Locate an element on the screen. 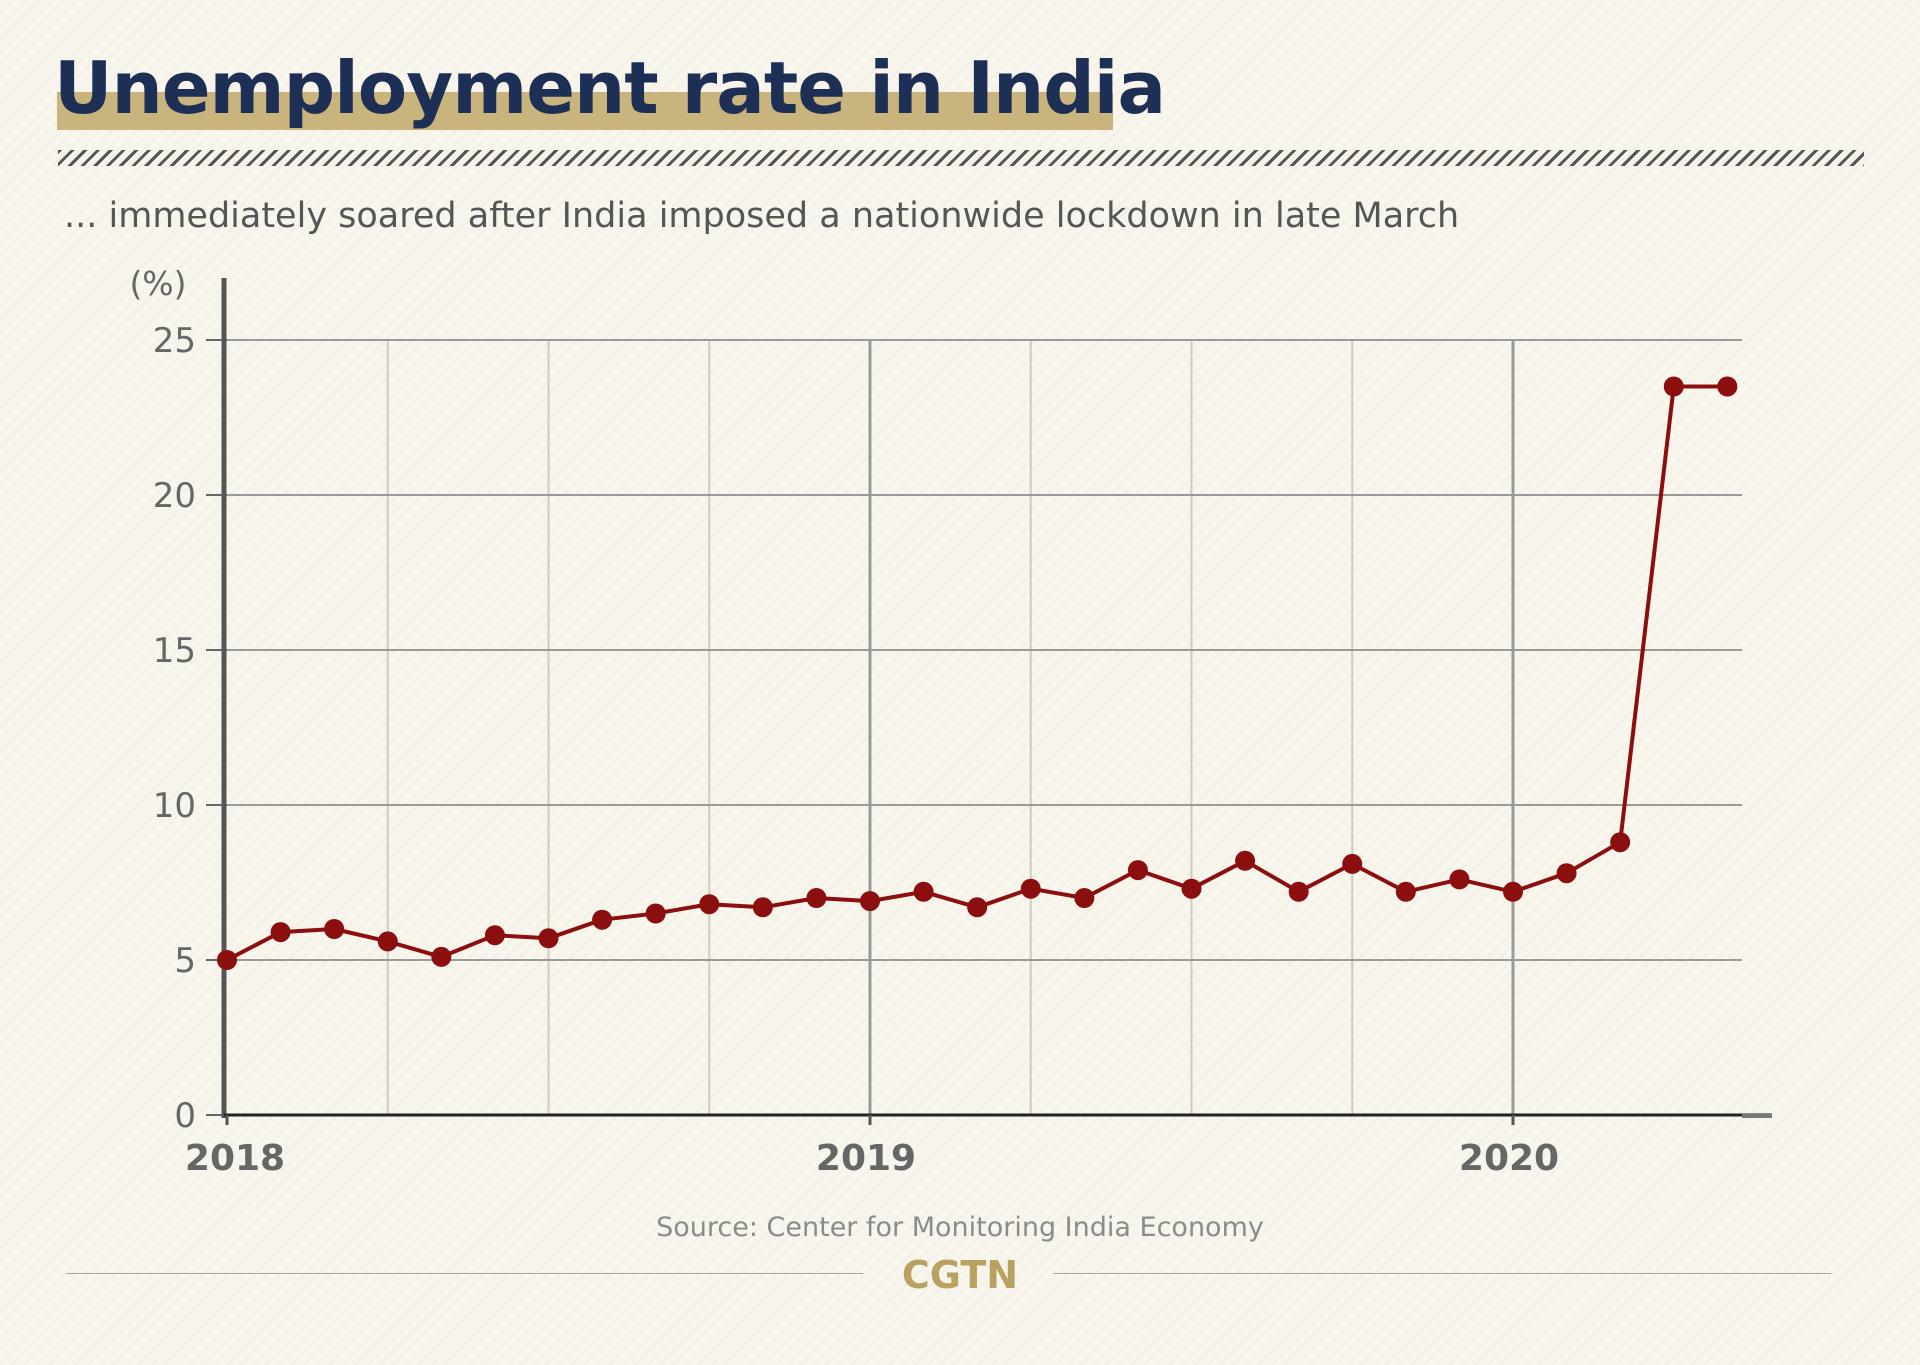 Image resolution: width=1920 pixels, height=1365 pixels. x-tick-labels: 2018 2019 2020 is located at coordinates (872, 1158).